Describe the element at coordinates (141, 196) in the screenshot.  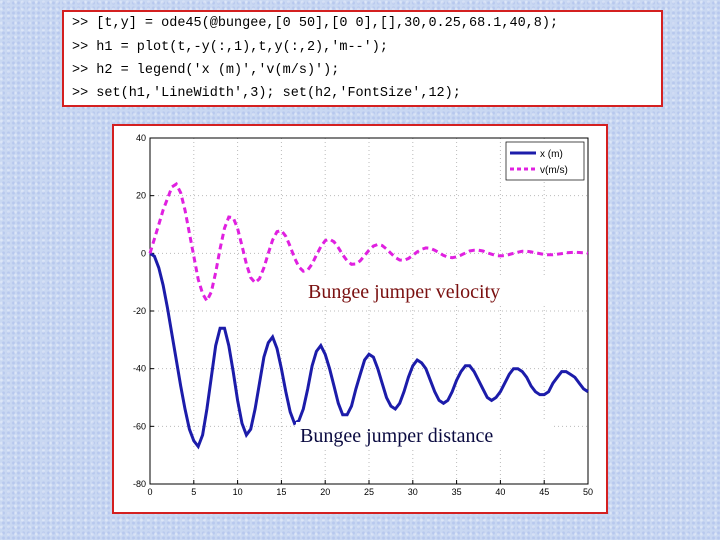
I see `y-tick-label: 20` at that location.